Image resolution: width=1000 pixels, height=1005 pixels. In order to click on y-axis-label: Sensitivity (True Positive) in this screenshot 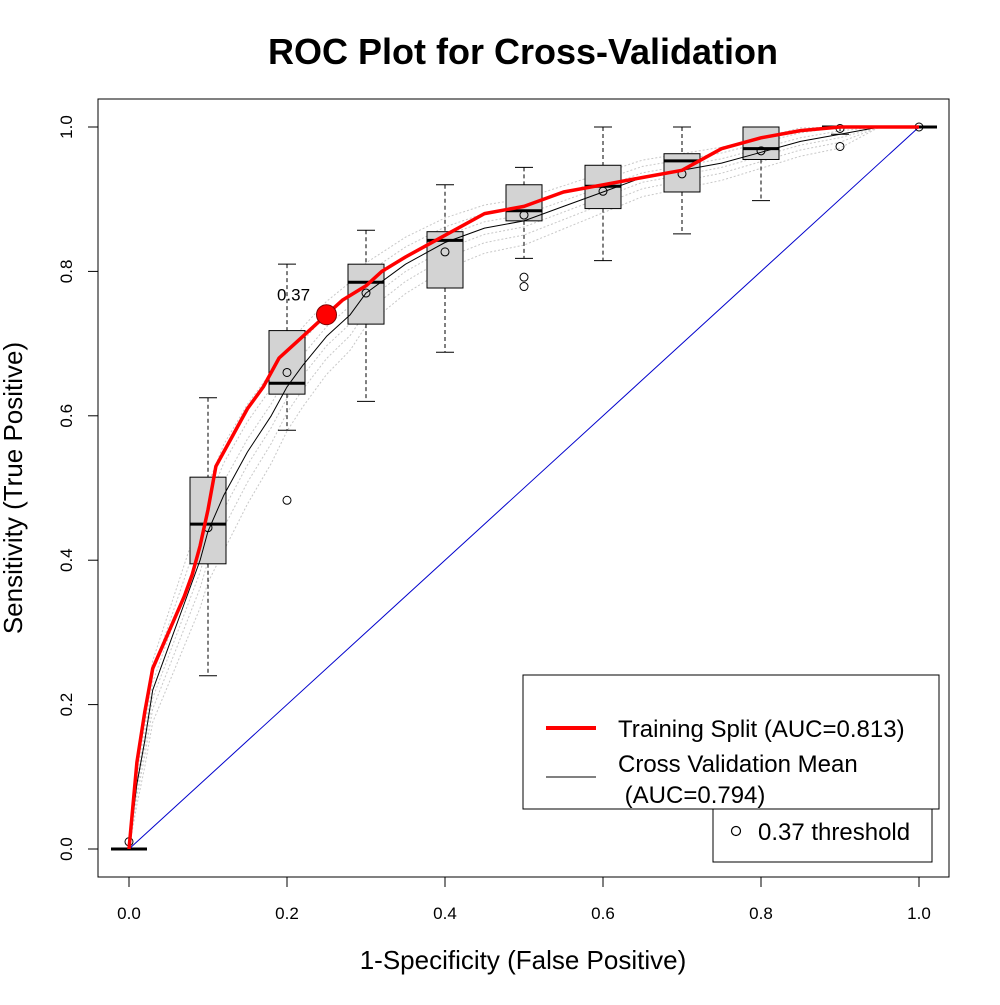, I will do `click(14, 488)`.